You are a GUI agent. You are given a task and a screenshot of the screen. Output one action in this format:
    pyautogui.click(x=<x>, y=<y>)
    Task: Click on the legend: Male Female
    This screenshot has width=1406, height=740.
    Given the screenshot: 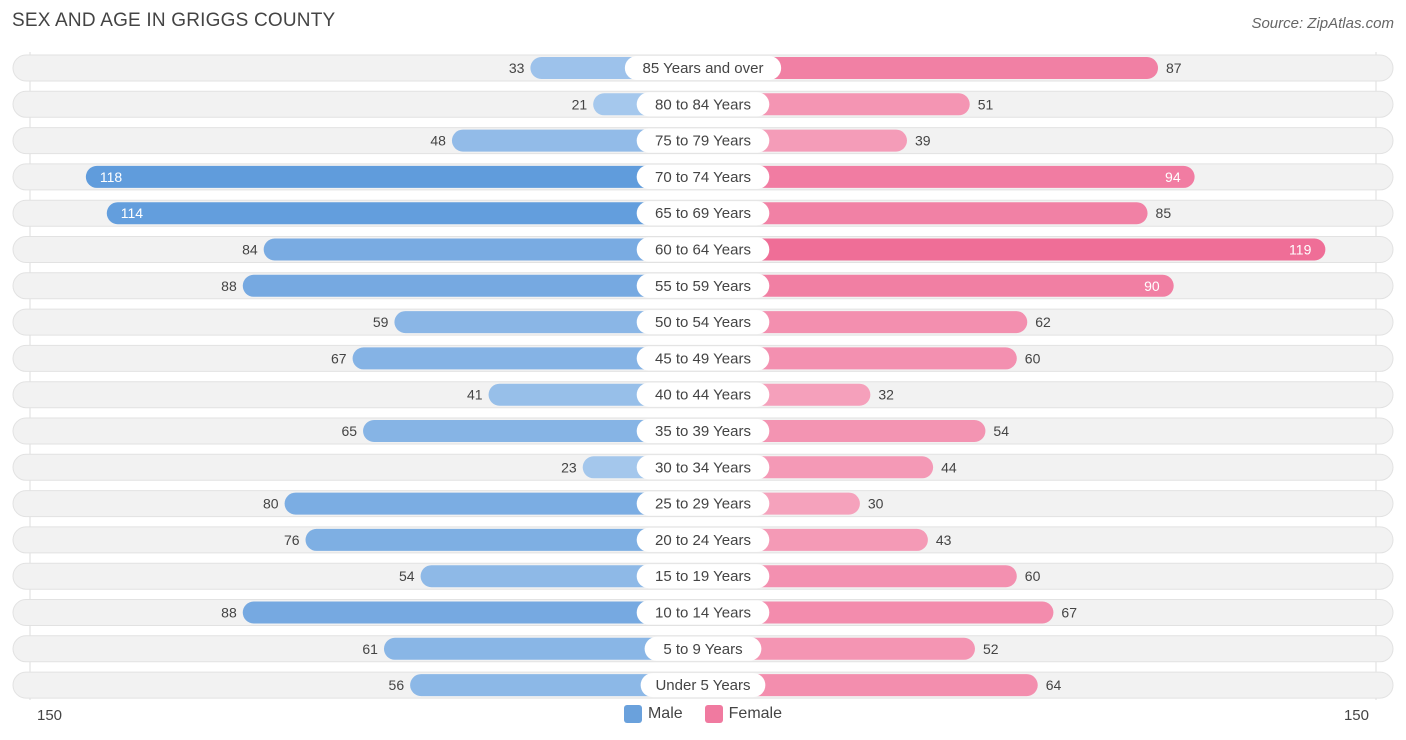 What is the action you would take?
    pyautogui.click(x=703, y=714)
    